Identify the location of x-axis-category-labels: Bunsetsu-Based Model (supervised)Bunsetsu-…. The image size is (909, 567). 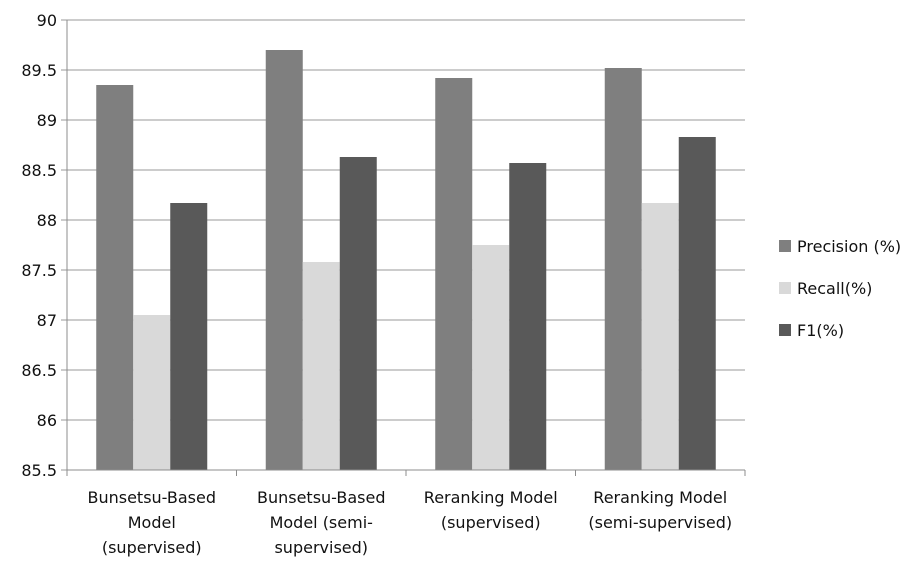
(409, 522).